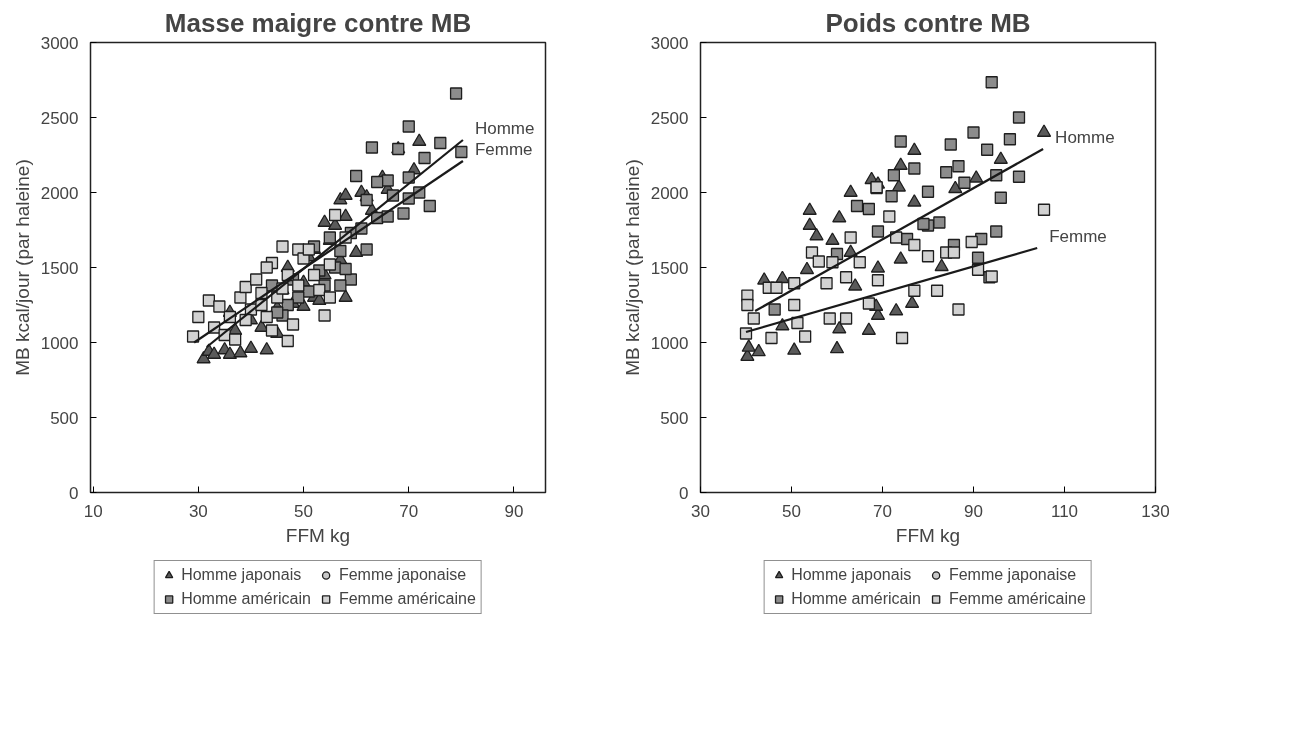  Describe the element at coordinates (1155, 511) in the screenshot. I see `x-tick-label: 130` at that location.